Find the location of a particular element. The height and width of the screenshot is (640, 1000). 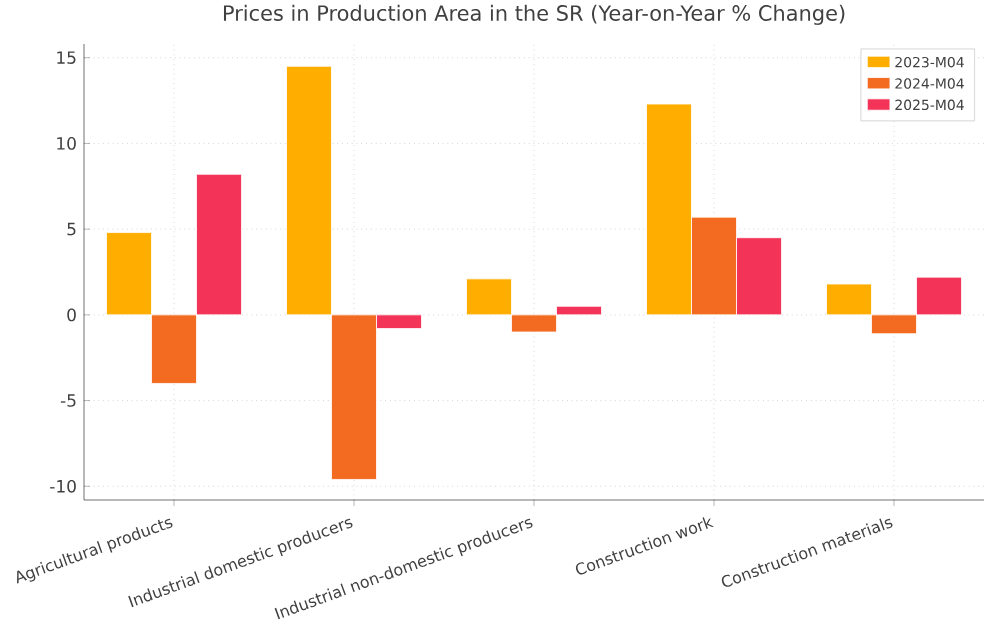

y-tick-label: 0 is located at coordinates (71, 315).